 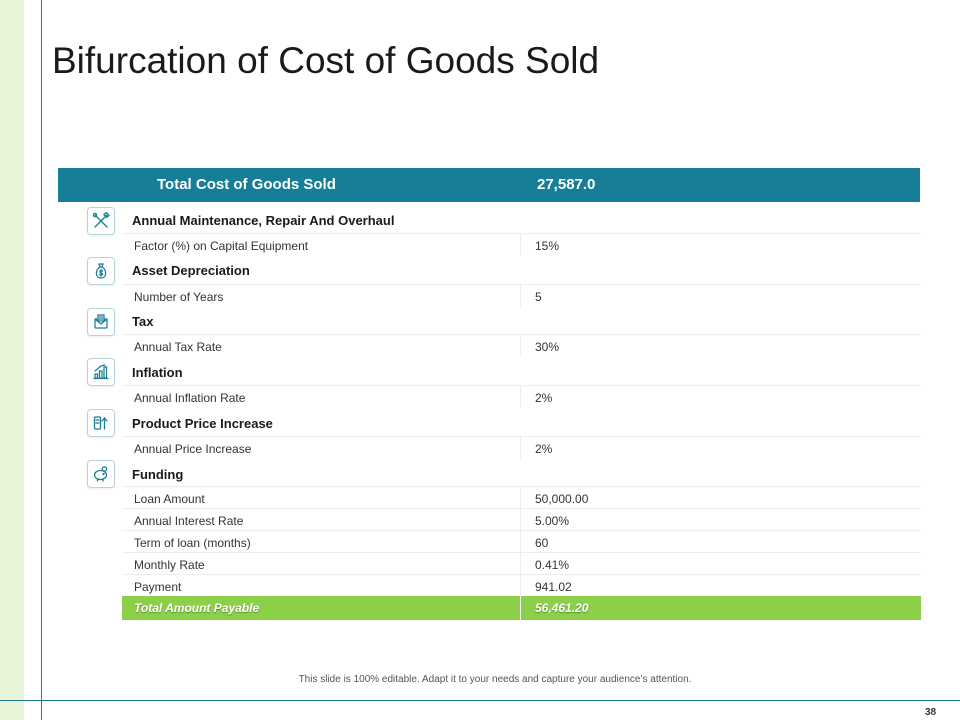 What do you see at coordinates (189, 521) in the screenshot?
I see `row-label: Annual Interest Rate` at bounding box center [189, 521].